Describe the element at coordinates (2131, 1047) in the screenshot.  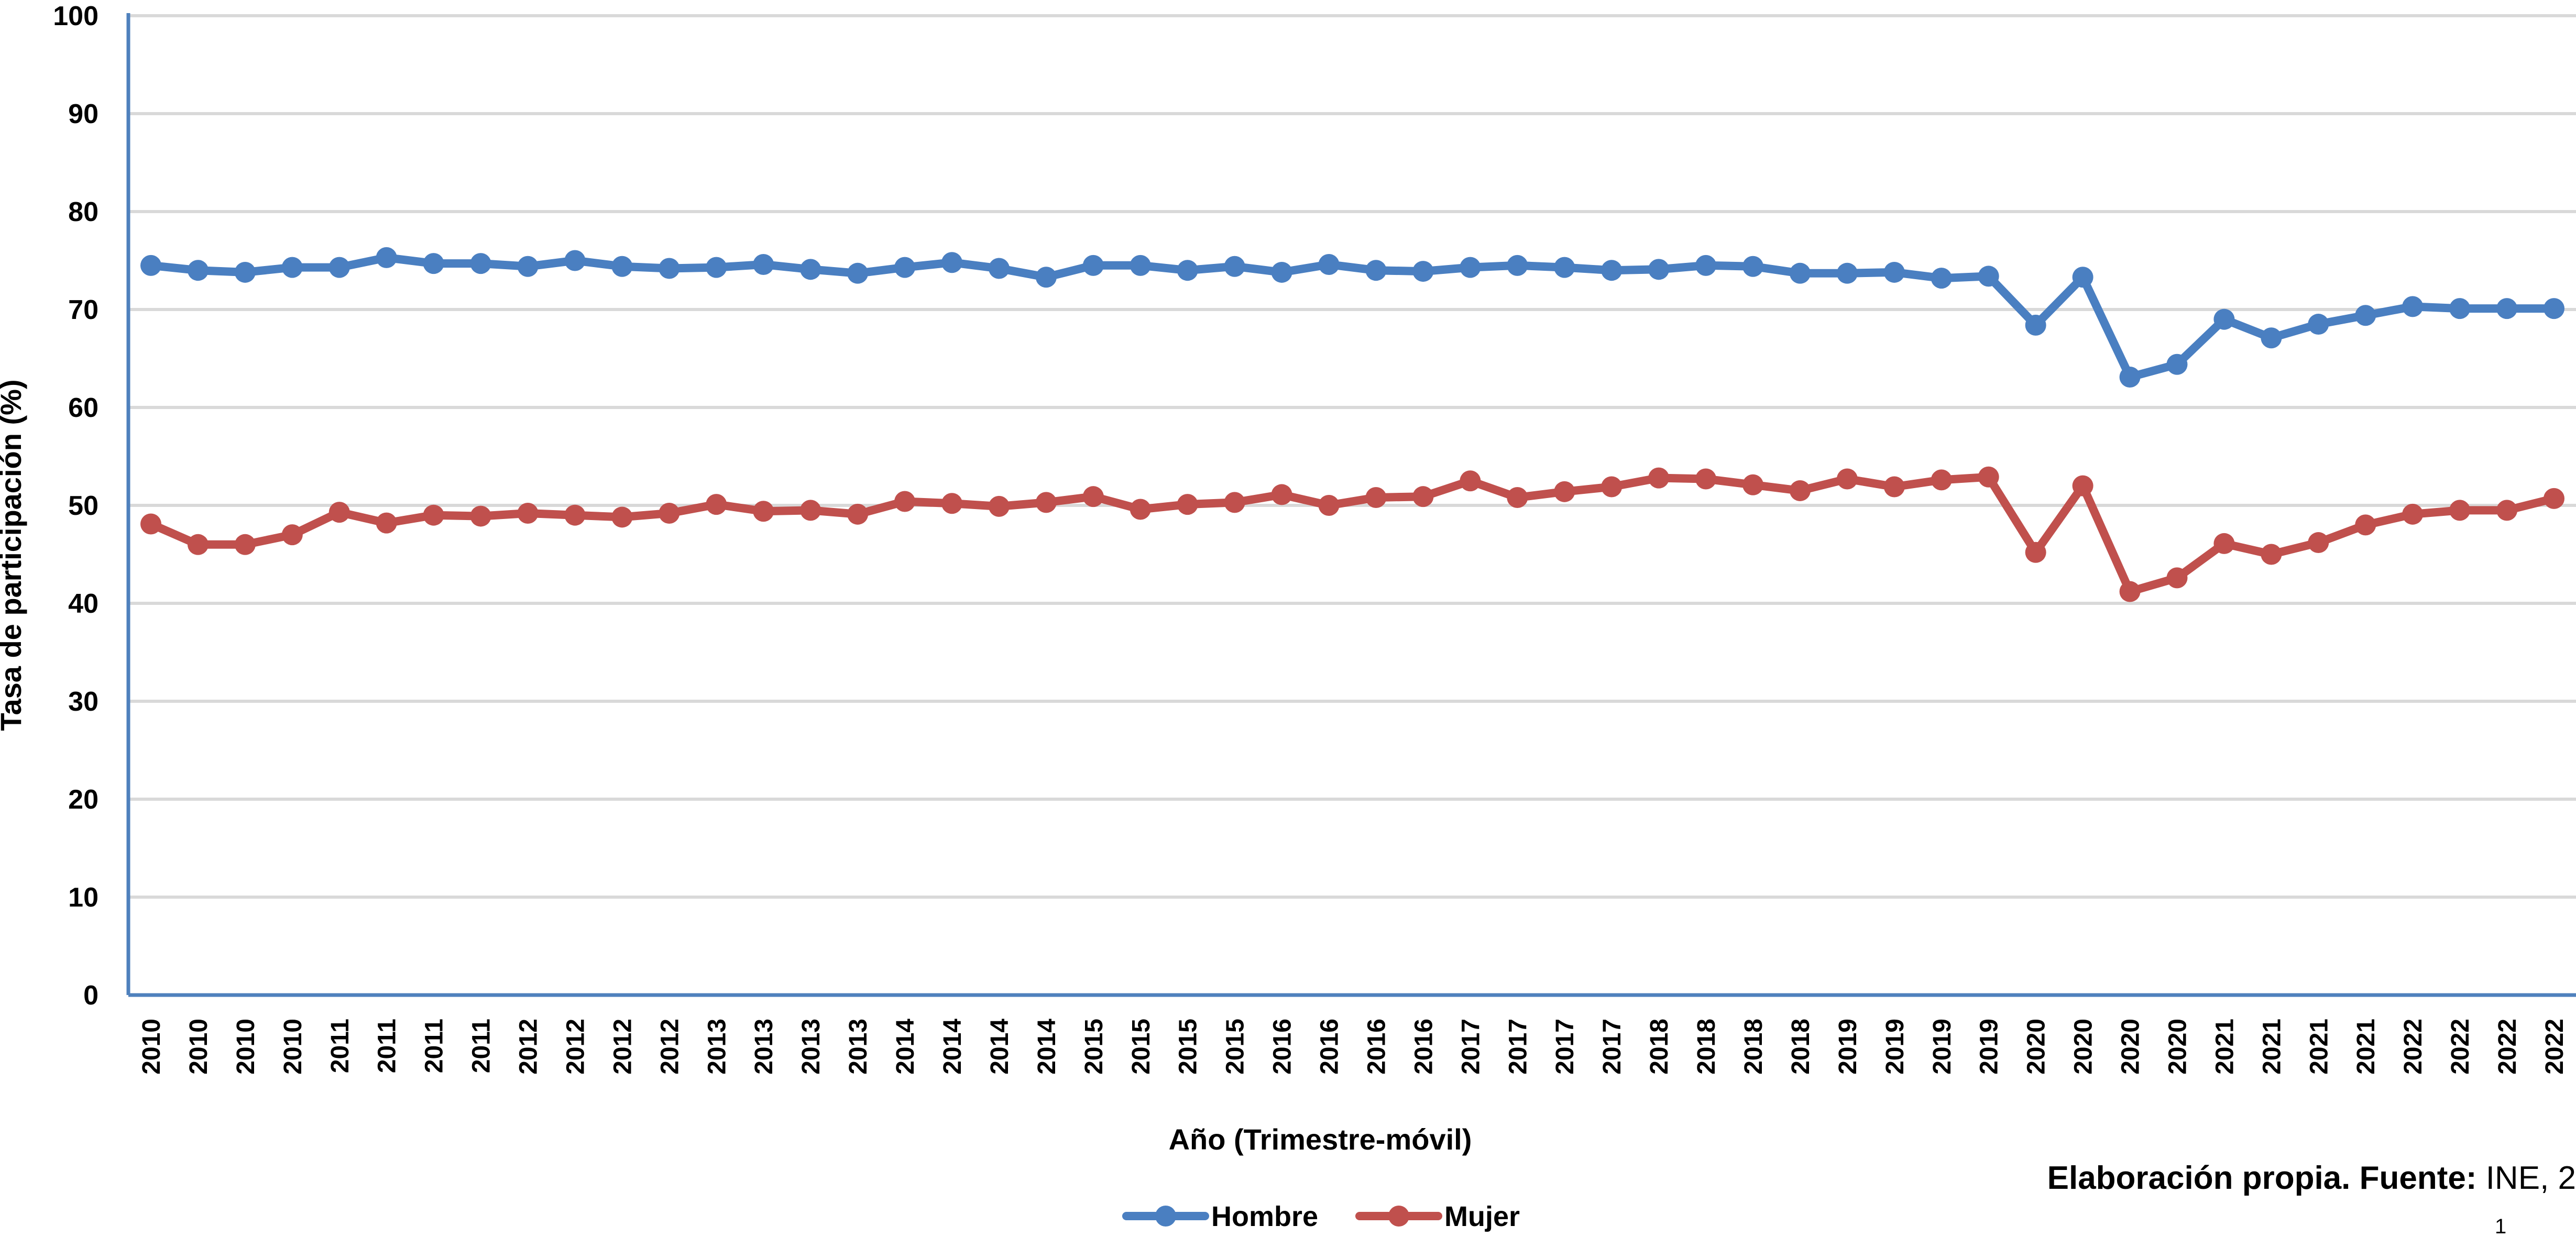
I see `x-tick-label: 2020` at that location.